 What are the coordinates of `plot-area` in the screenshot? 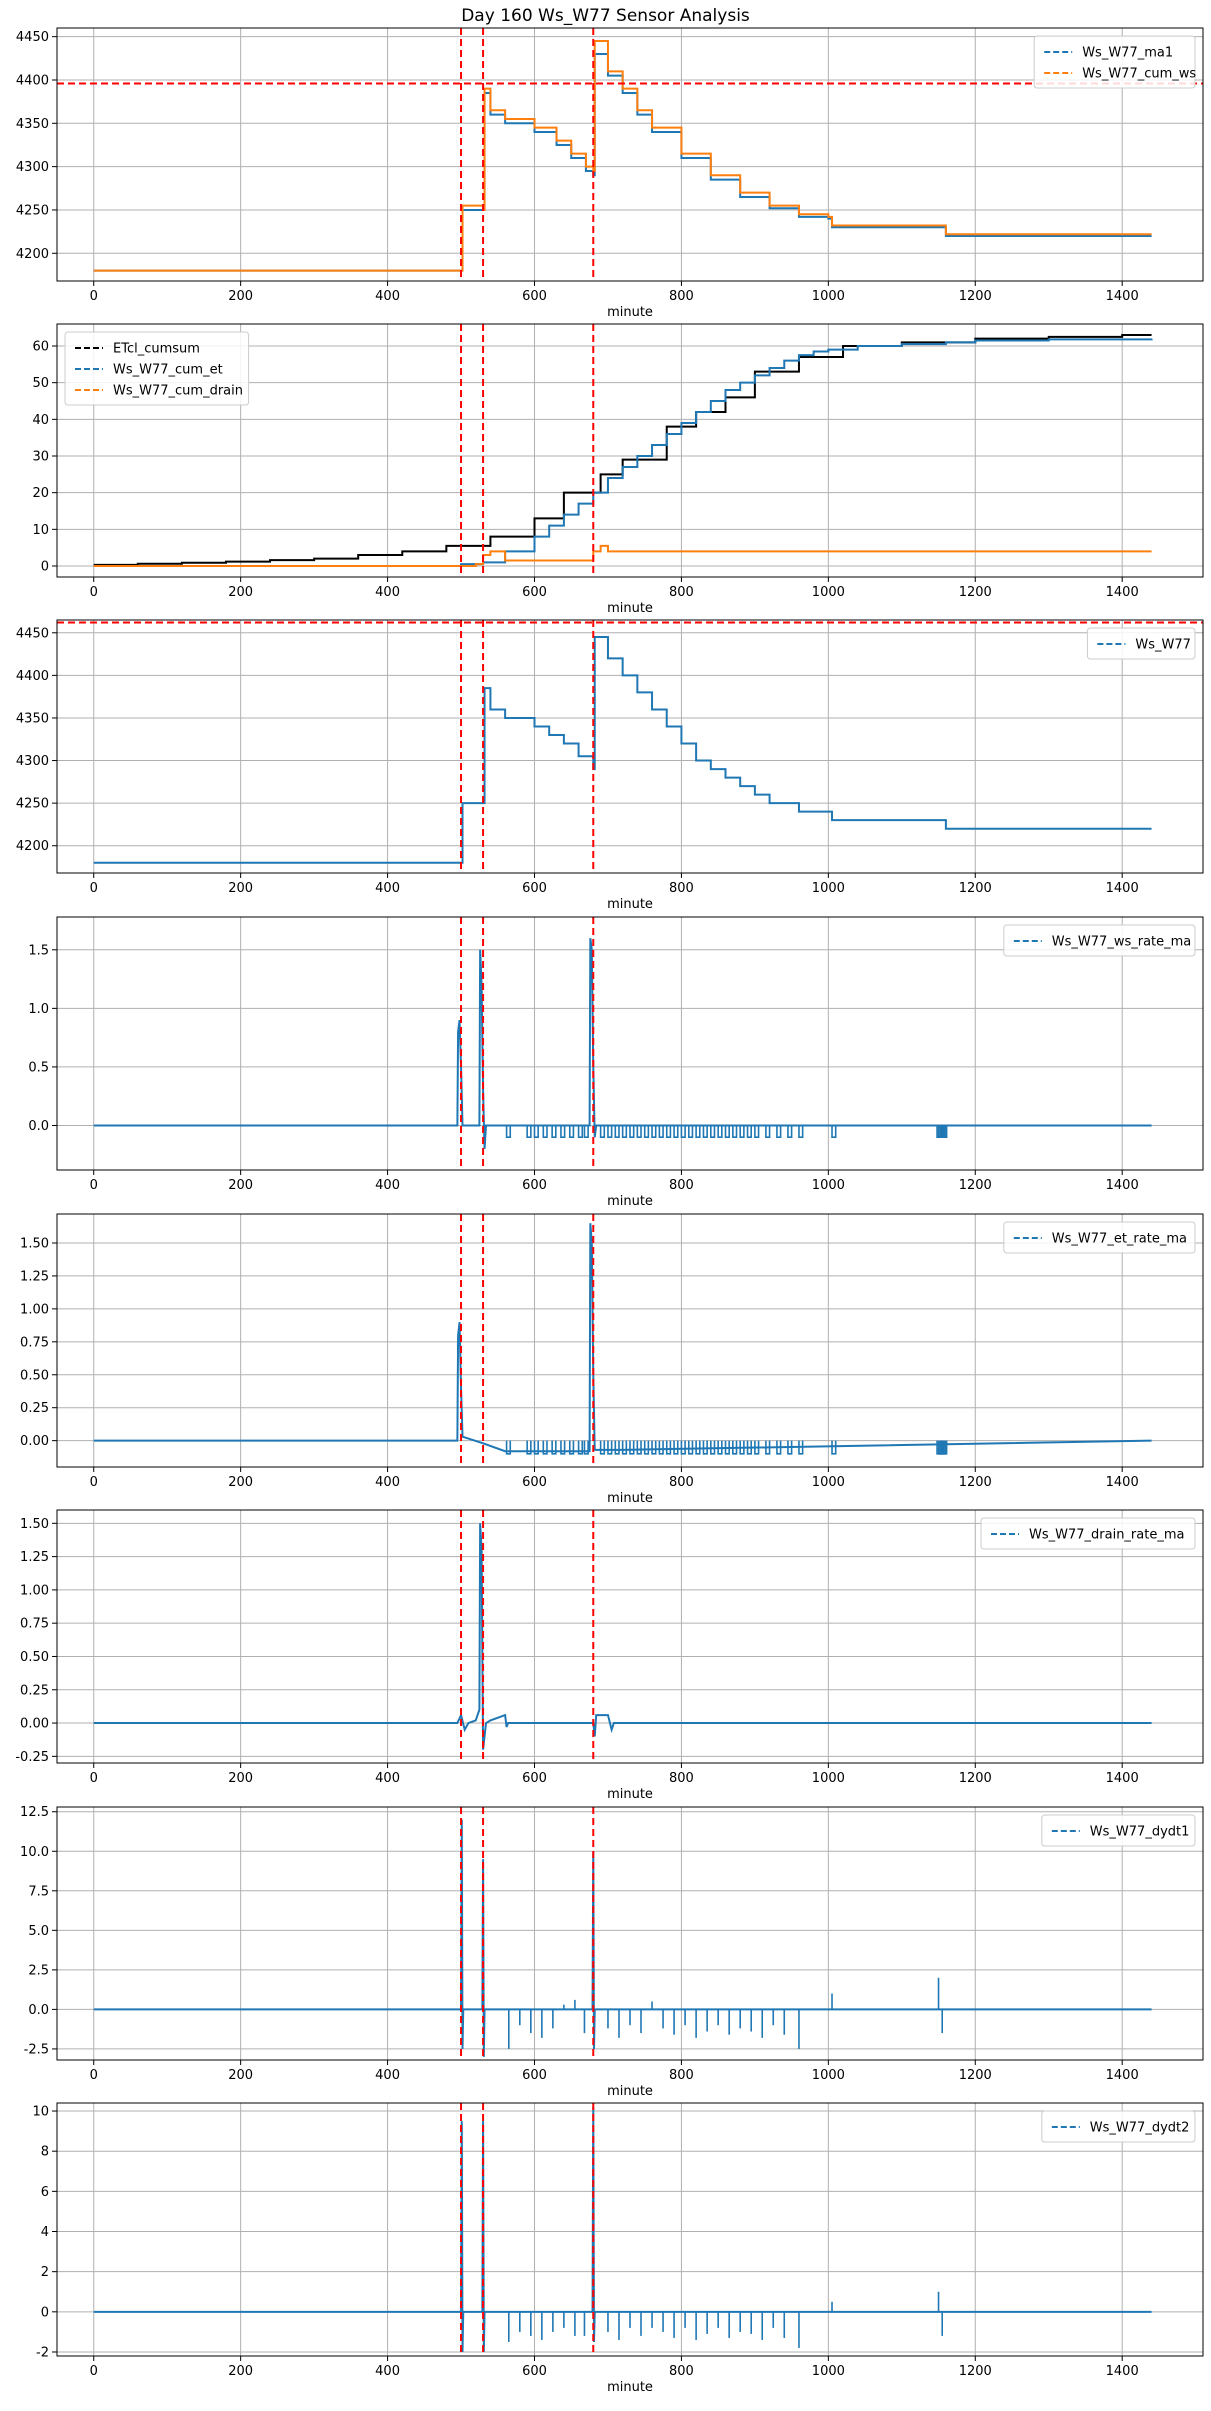 It's located at (623, 450).